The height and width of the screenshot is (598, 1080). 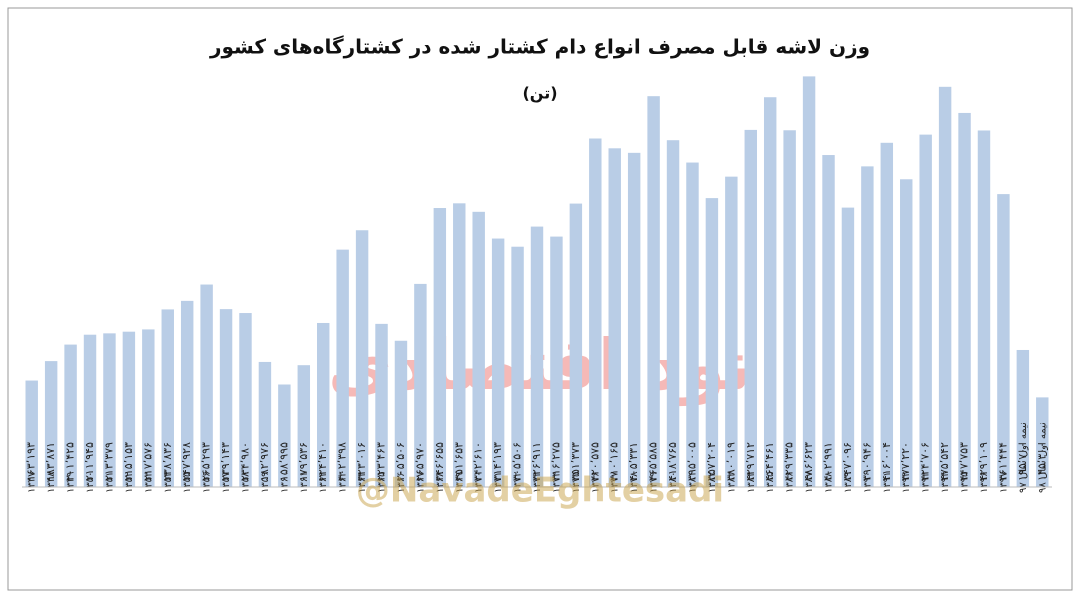 I want to click on x-tick-label: ۱۳۶۸, so click(x=440, y=482).